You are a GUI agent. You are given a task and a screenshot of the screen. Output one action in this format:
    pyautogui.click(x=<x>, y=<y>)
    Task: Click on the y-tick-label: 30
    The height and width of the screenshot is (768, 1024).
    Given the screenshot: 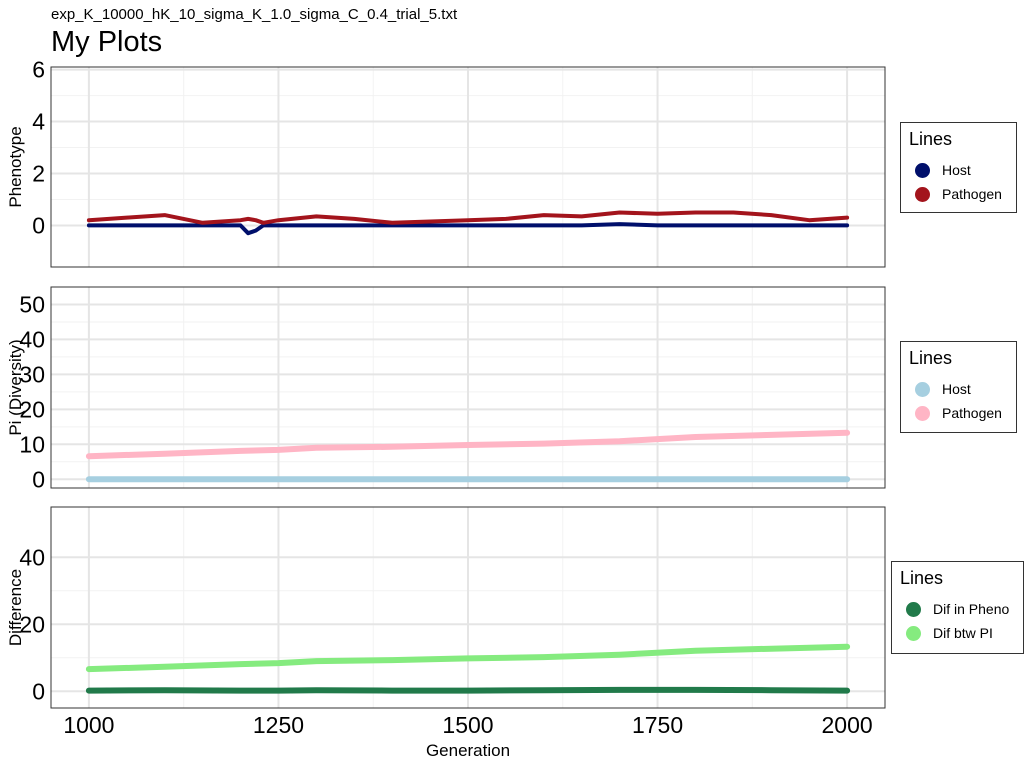 What is the action you would take?
    pyautogui.click(x=32, y=374)
    